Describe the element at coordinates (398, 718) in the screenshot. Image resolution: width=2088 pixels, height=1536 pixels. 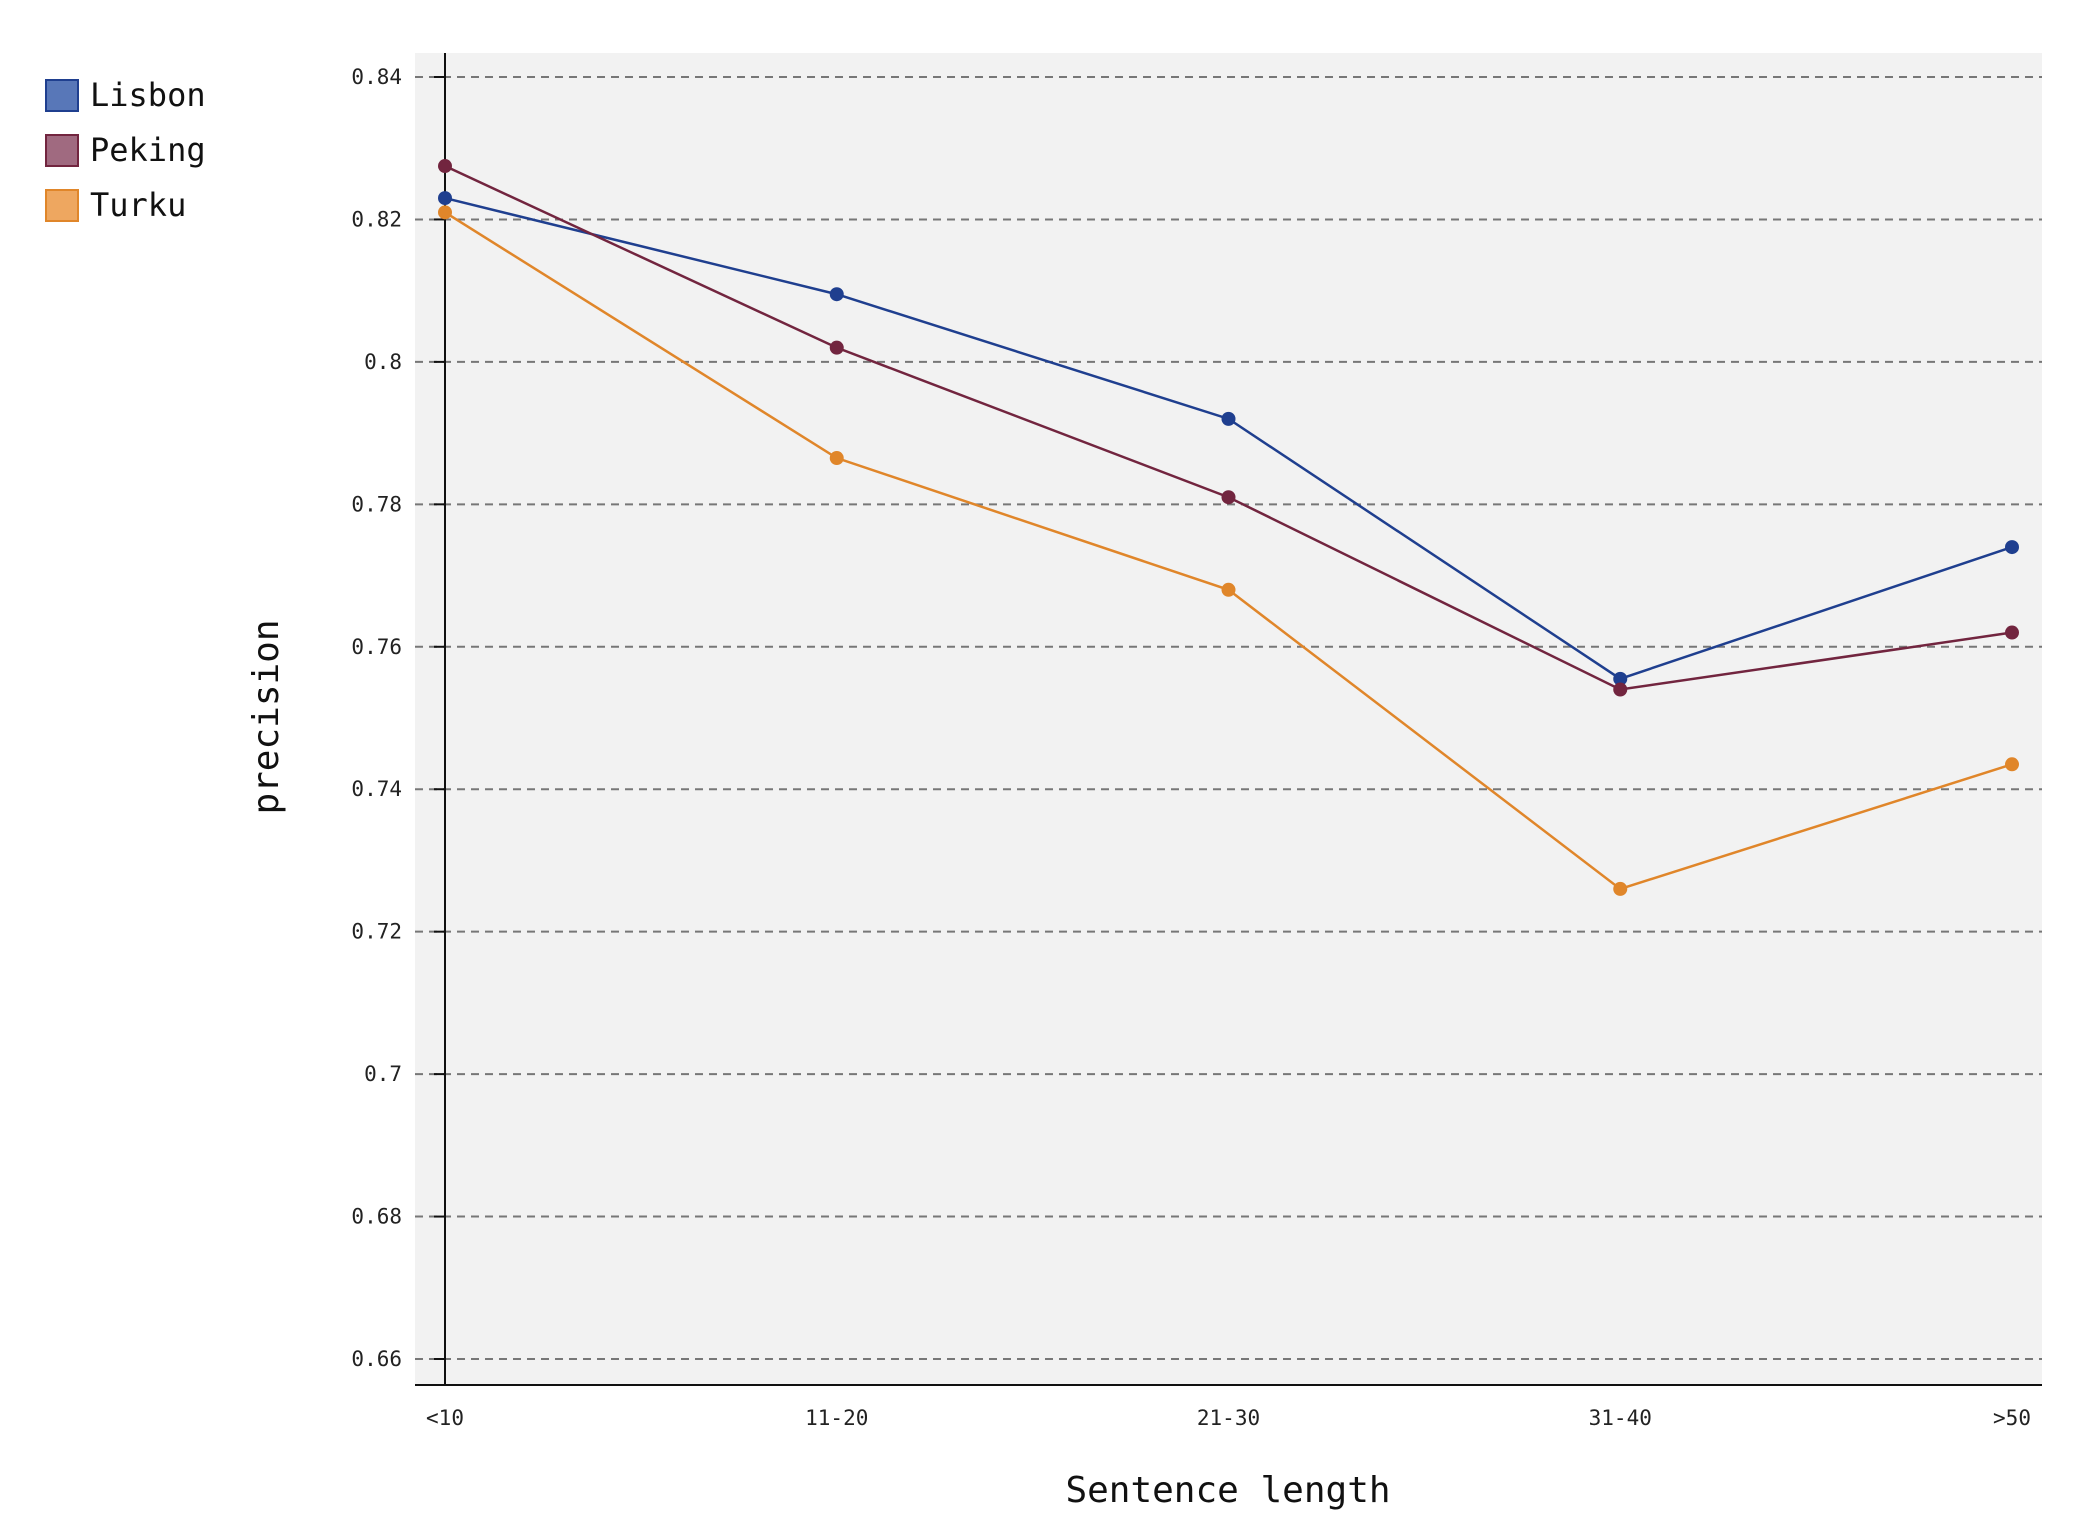
I see `y-axis-ticks: 0.66 0.68 0.7 0.72 0.74 0.76 0.78 0.8 0.82 0.84` at that location.